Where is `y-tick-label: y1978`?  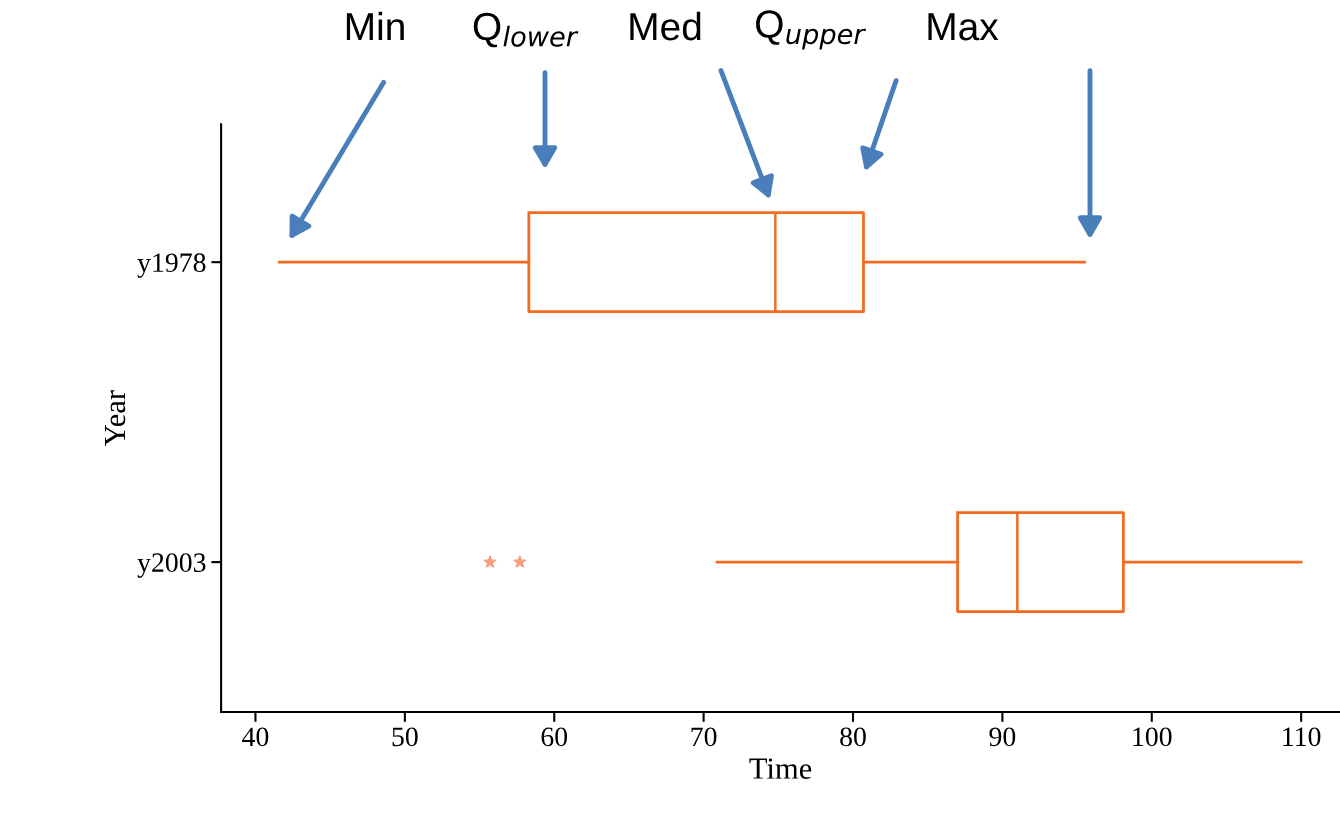
y-tick-label: y1978 is located at coordinates (171, 265).